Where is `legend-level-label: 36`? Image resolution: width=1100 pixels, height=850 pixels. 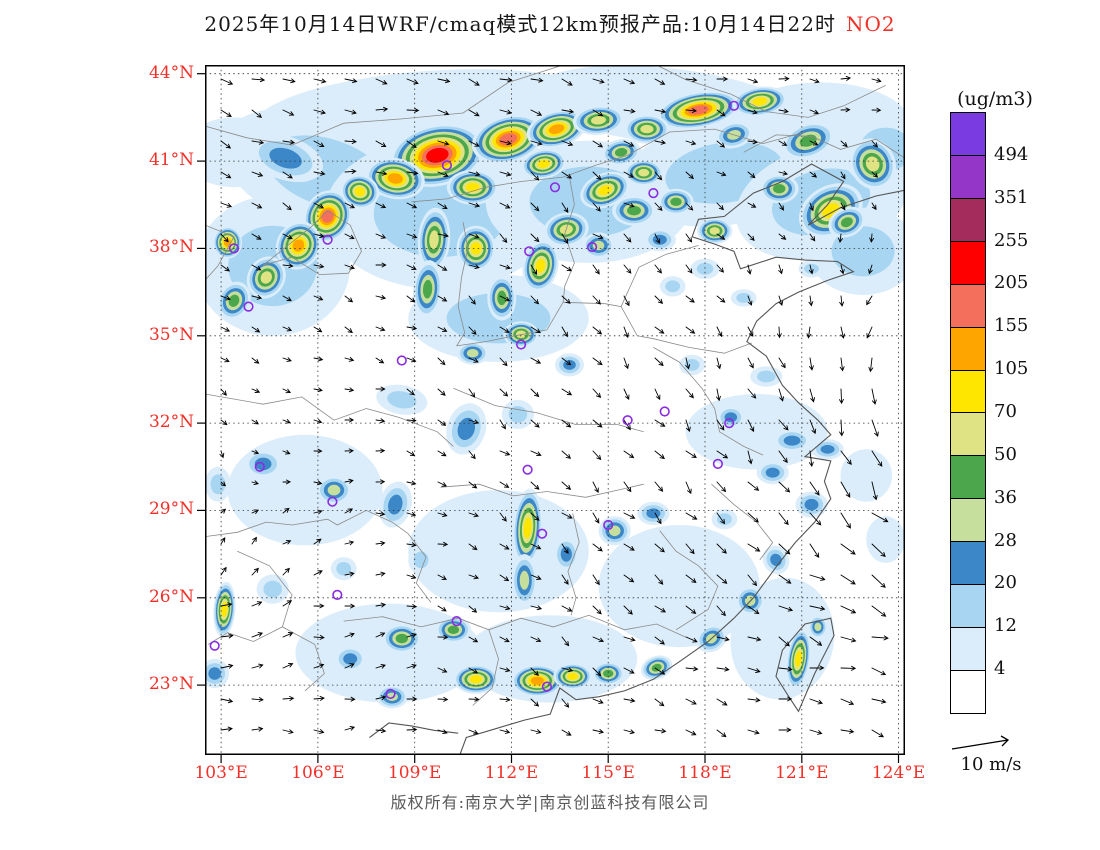
legend-level-label: 36 is located at coordinates (1005, 497).